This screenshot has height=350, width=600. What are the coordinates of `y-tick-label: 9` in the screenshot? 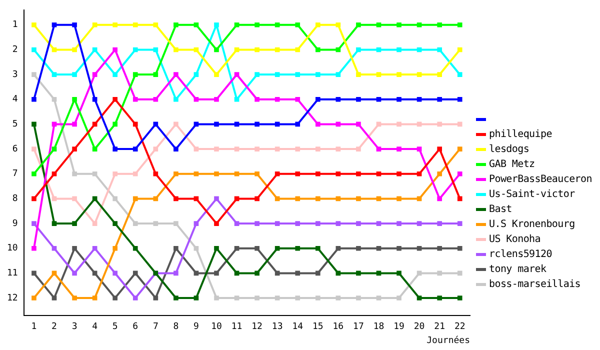 It's located at (15, 223).